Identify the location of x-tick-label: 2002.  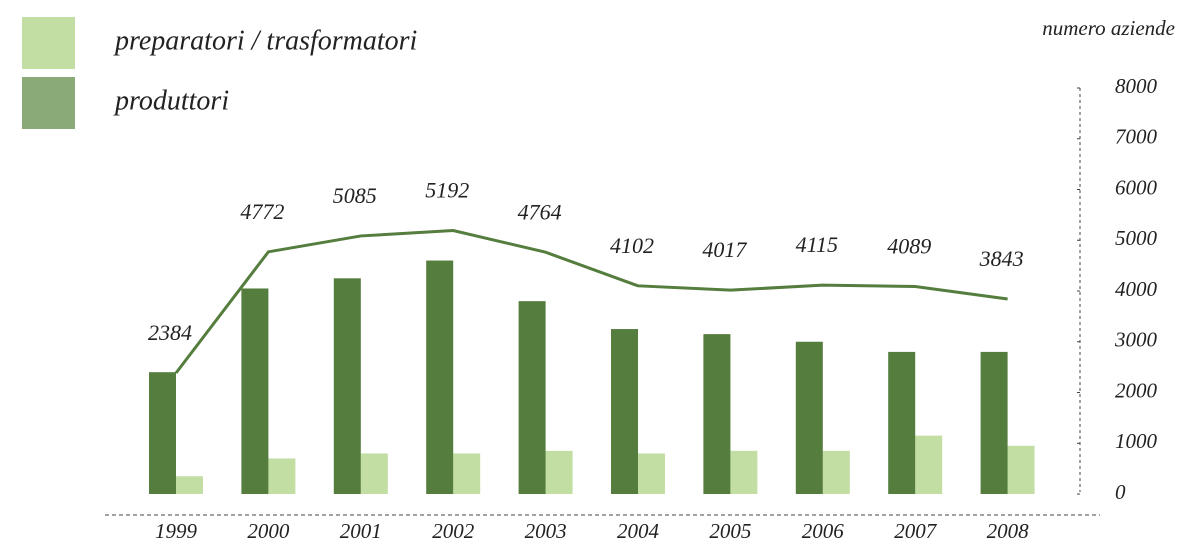
(453, 531).